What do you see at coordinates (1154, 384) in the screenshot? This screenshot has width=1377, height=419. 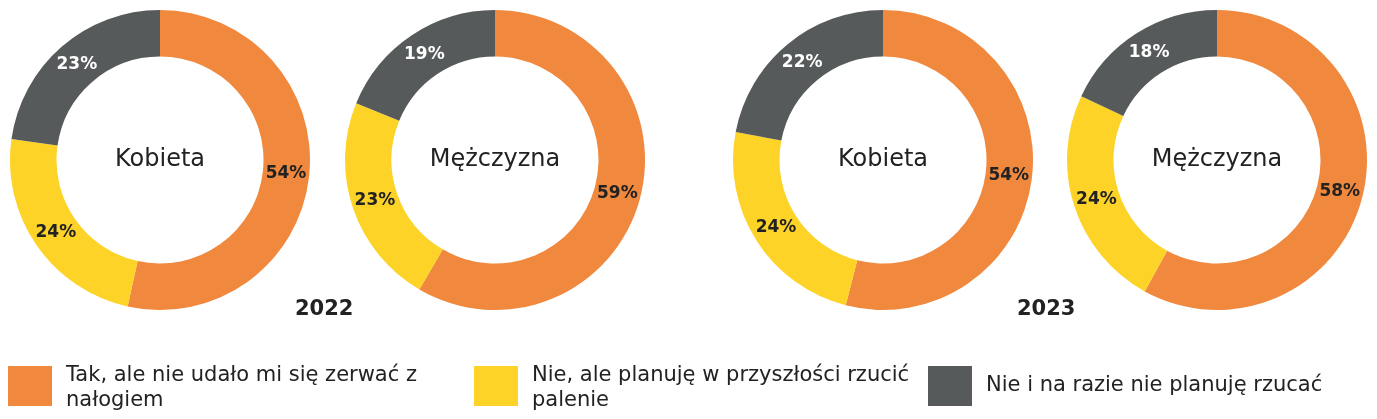 I see `legend-label: Nie i na razie nie planuję rzucać` at bounding box center [1154, 384].